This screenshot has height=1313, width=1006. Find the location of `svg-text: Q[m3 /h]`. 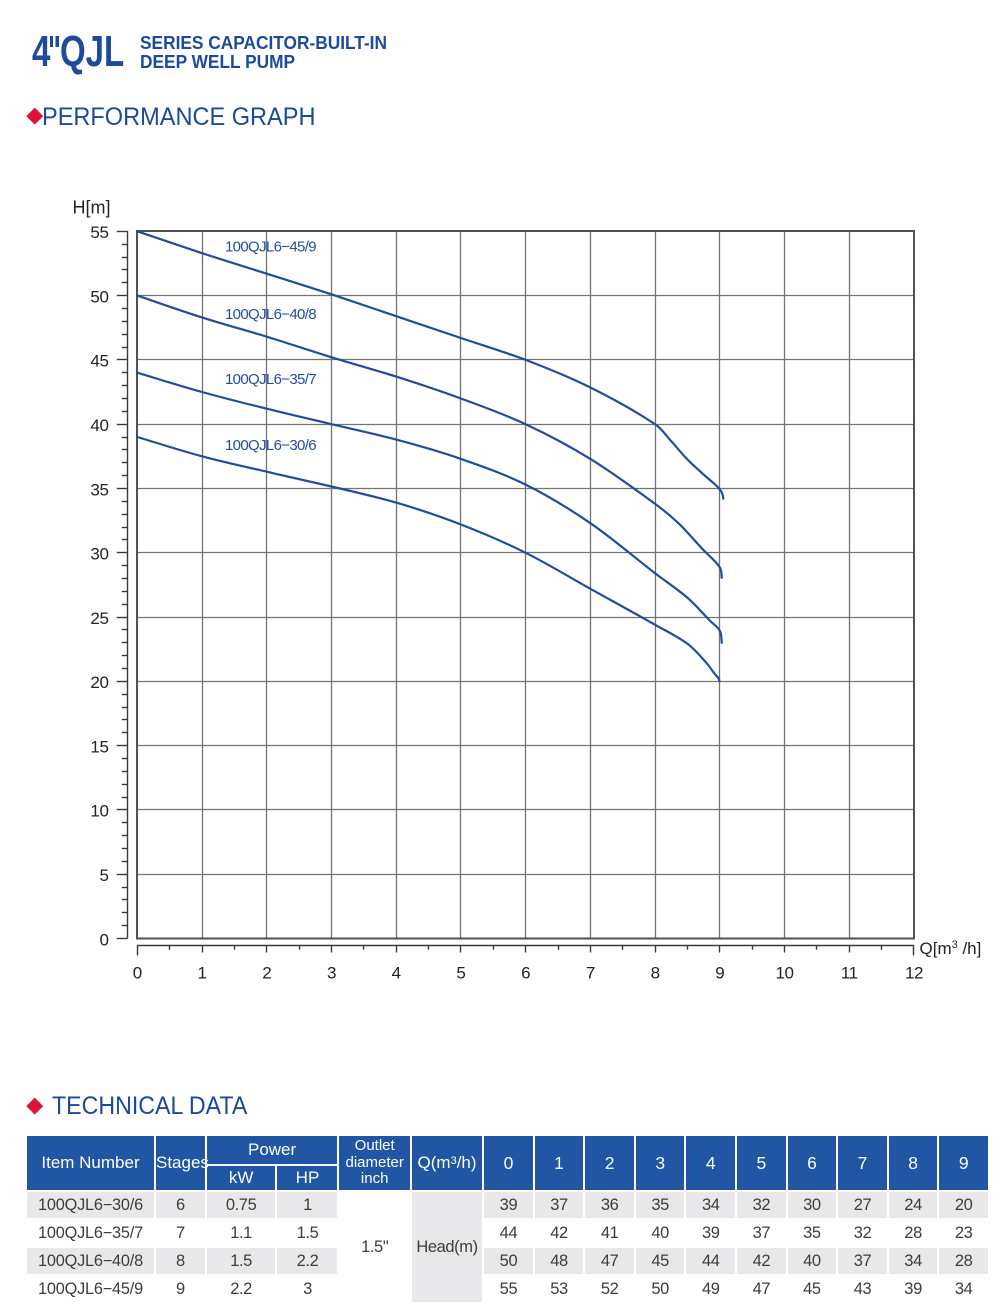

svg-text: Q[m3 /h] is located at coordinates (951, 948).